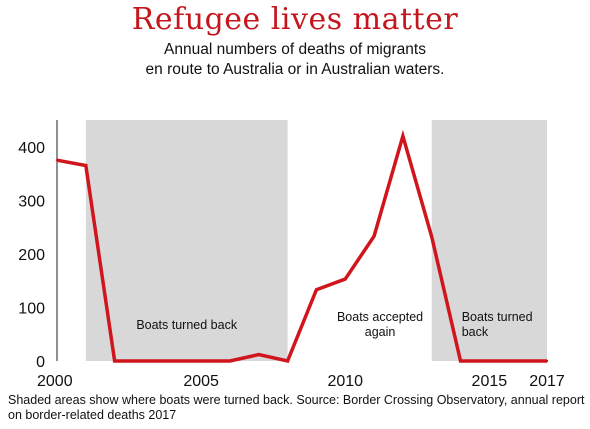 The image size is (590, 429). I want to click on x-tick-label: 2000, so click(55, 381).